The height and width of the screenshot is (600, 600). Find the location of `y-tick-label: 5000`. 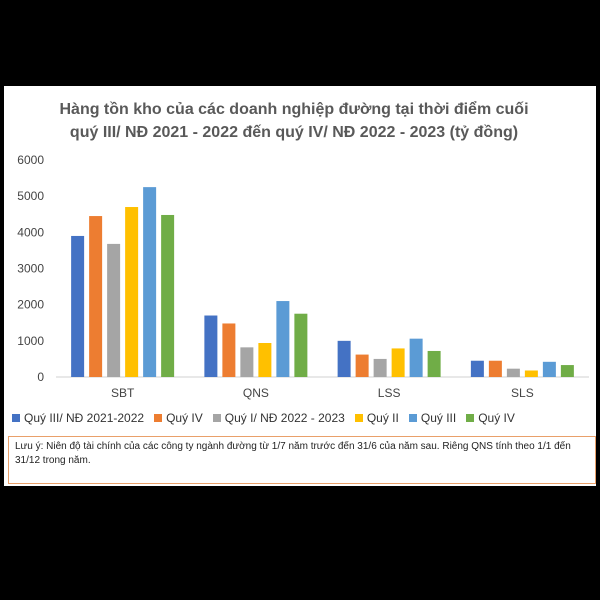

y-tick-label: 5000 is located at coordinates (30, 196).